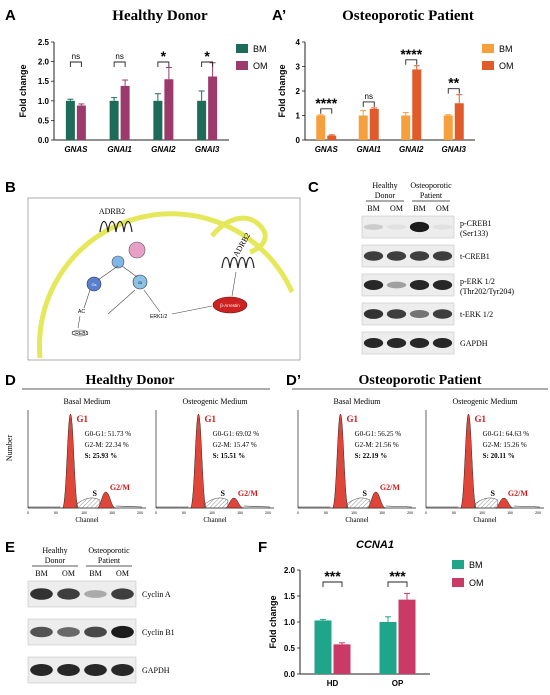  Describe the element at coordinates (458, 582) in the screenshot. I see `chart-f-legend-swatch` at that location.